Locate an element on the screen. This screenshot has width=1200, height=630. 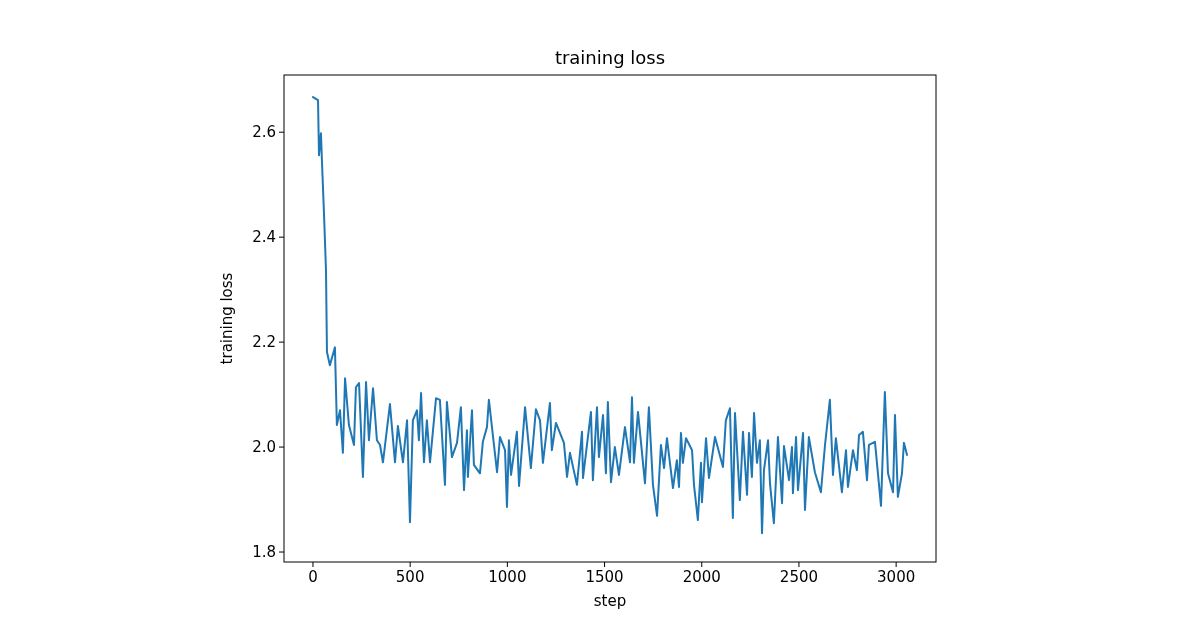
x-tick-label: 3000 is located at coordinates (896, 577).